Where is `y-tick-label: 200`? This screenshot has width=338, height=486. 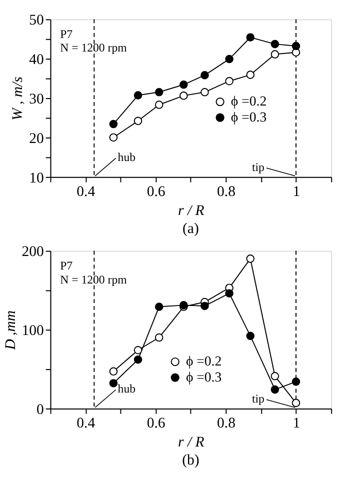 y-tick-label: 200 is located at coordinates (33, 252).